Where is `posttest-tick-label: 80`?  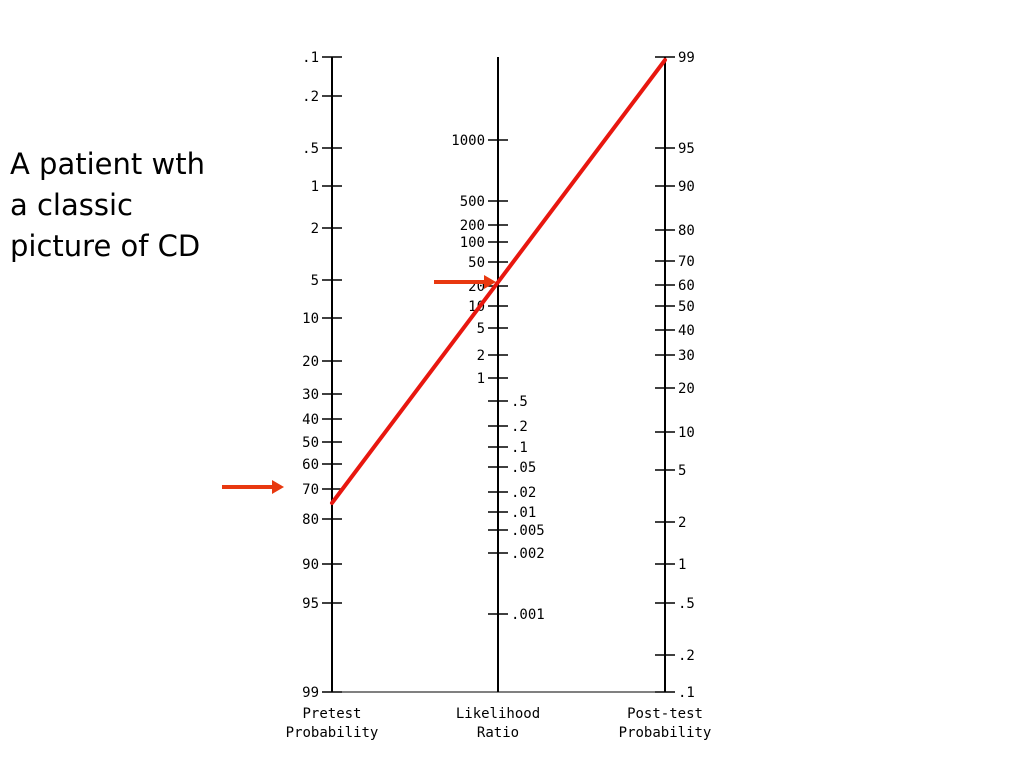 posttest-tick-label: 80 is located at coordinates (686, 231).